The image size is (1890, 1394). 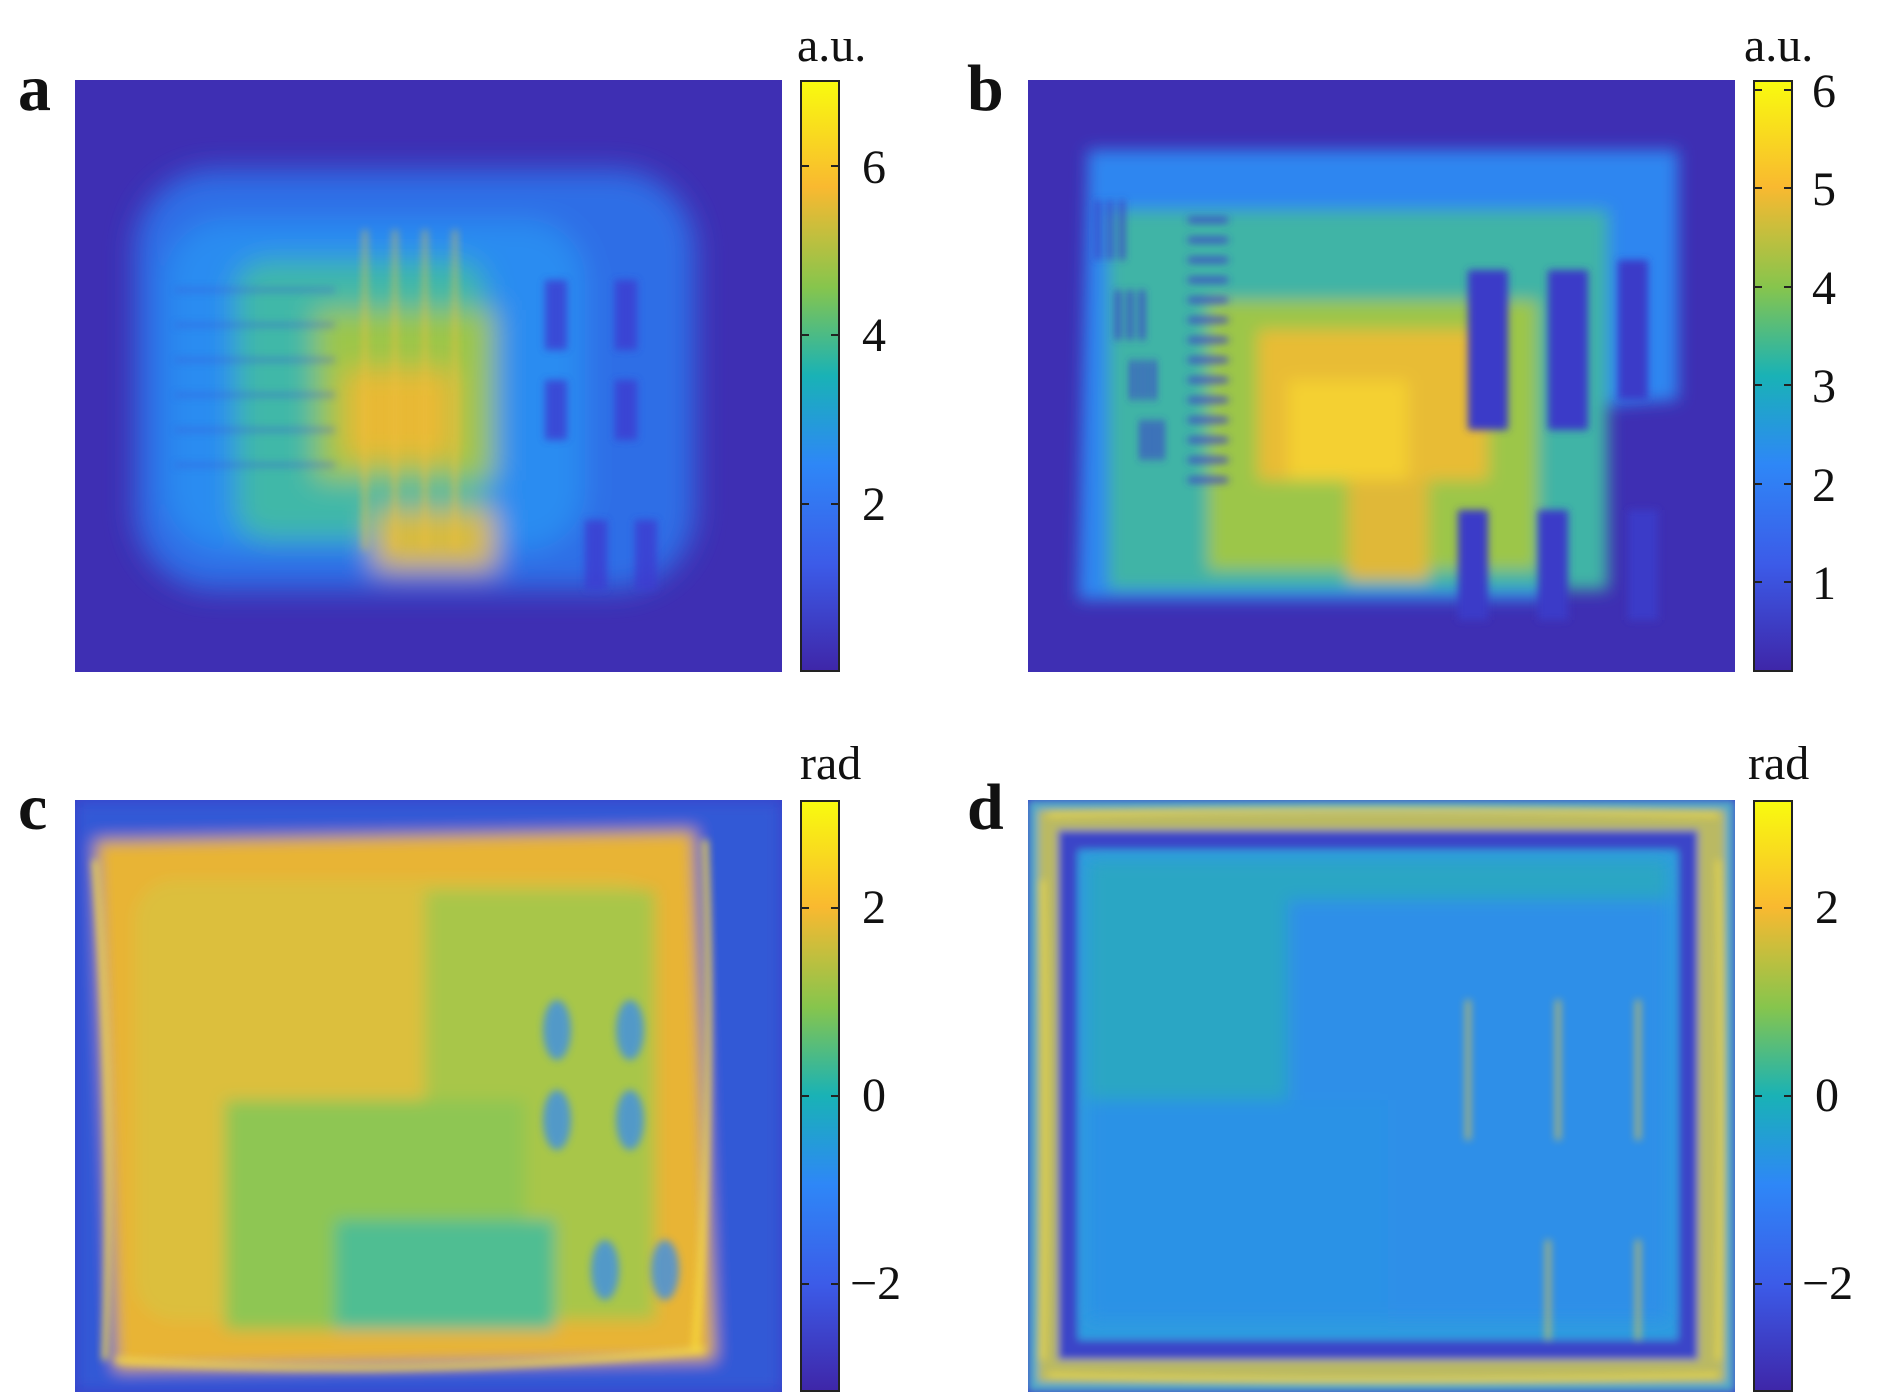 I want to click on colorbar-tick-label: 1, so click(x=1824, y=583).